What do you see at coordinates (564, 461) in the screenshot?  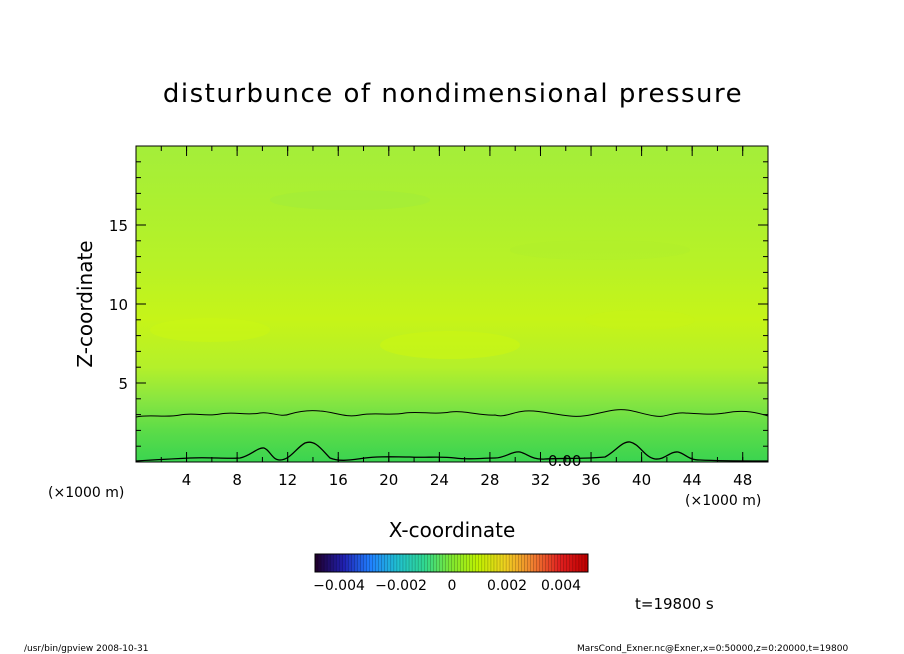 I see `contour-label: 0.00` at bounding box center [564, 461].